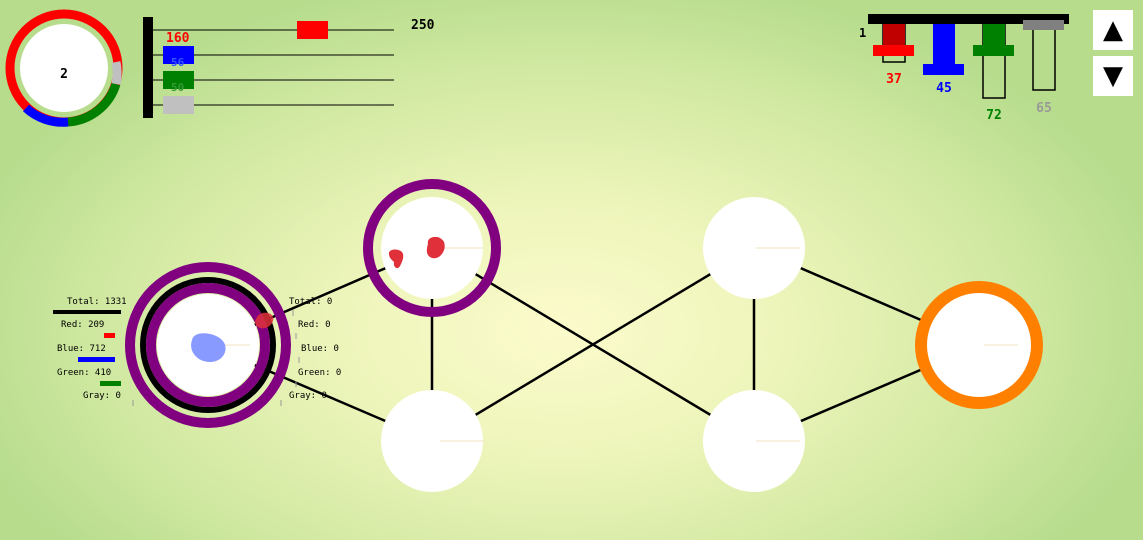 The image size is (1143, 540). I want to click on ring-center, so click(64, 68).